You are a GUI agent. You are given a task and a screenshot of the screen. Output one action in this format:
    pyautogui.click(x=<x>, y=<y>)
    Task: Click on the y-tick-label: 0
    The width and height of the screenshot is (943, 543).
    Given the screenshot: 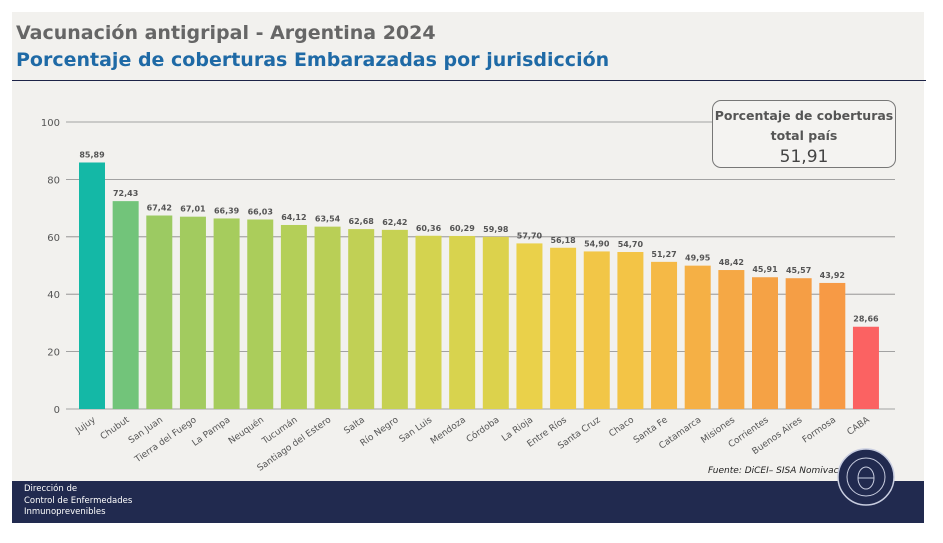 What is the action you would take?
    pyautogui.click(x=57, y=410)
    